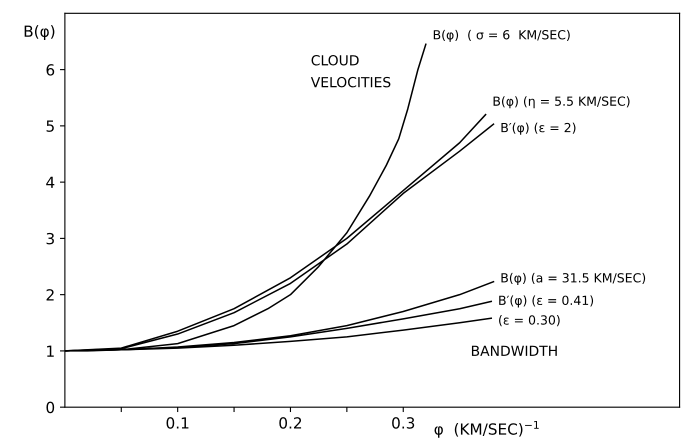 The width and height of the screenshot is (683, 445). I want to click on x-tick-label: 0.2, so click(290, 423).